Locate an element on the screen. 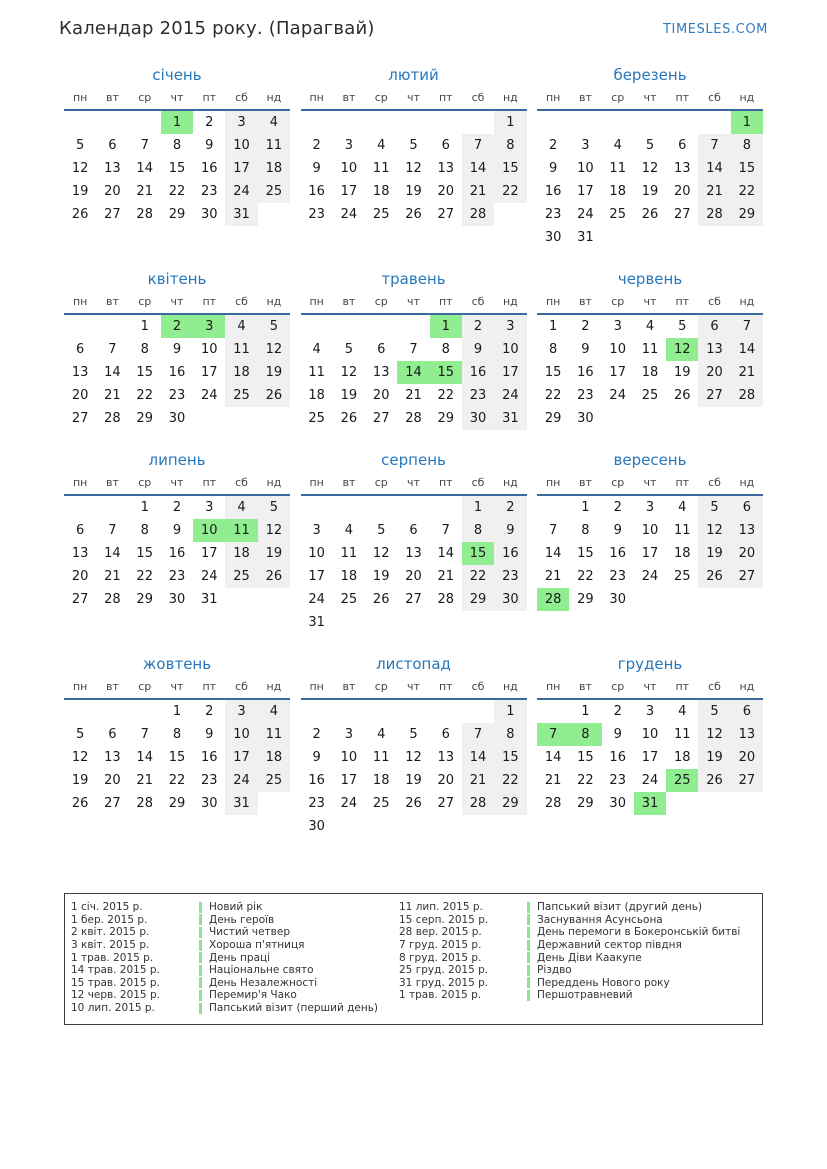  site-link: TIMESLES.COM is located at coordinates (715, 29).